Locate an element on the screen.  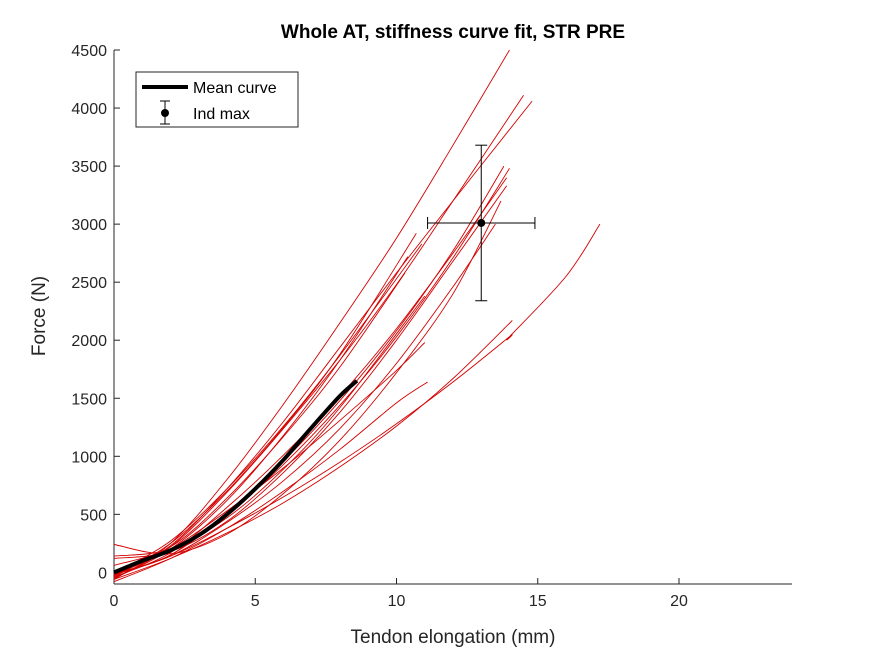
chart-title: Whole AT, stiffness curve fit, STR PRE is located at coordinates (453, 32).